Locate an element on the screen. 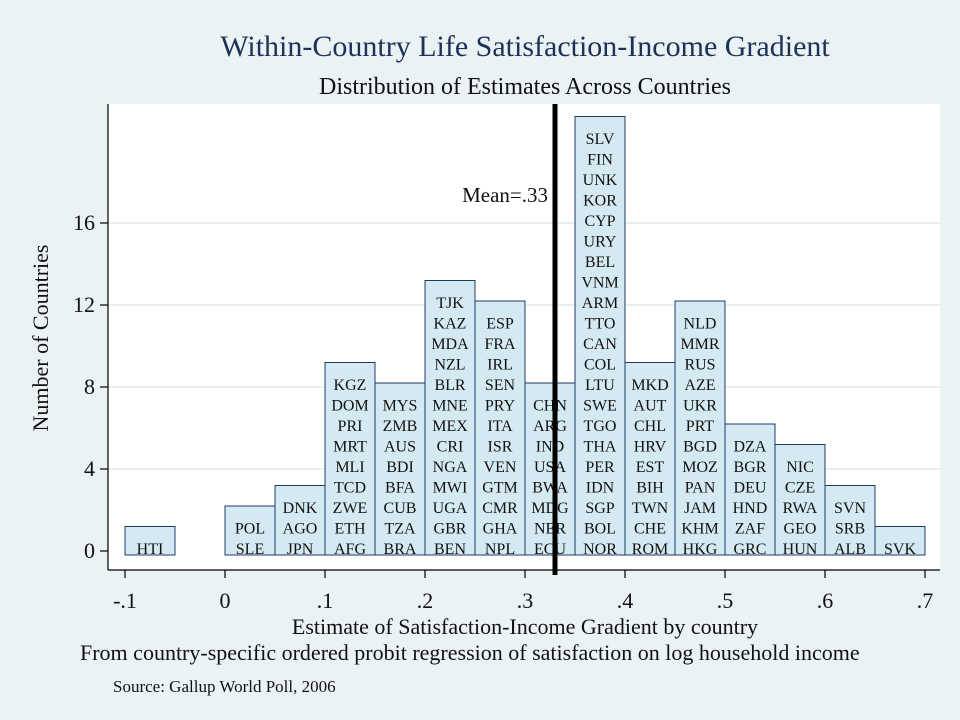  country-code-label: GHA is located at coordinates (500, 529).